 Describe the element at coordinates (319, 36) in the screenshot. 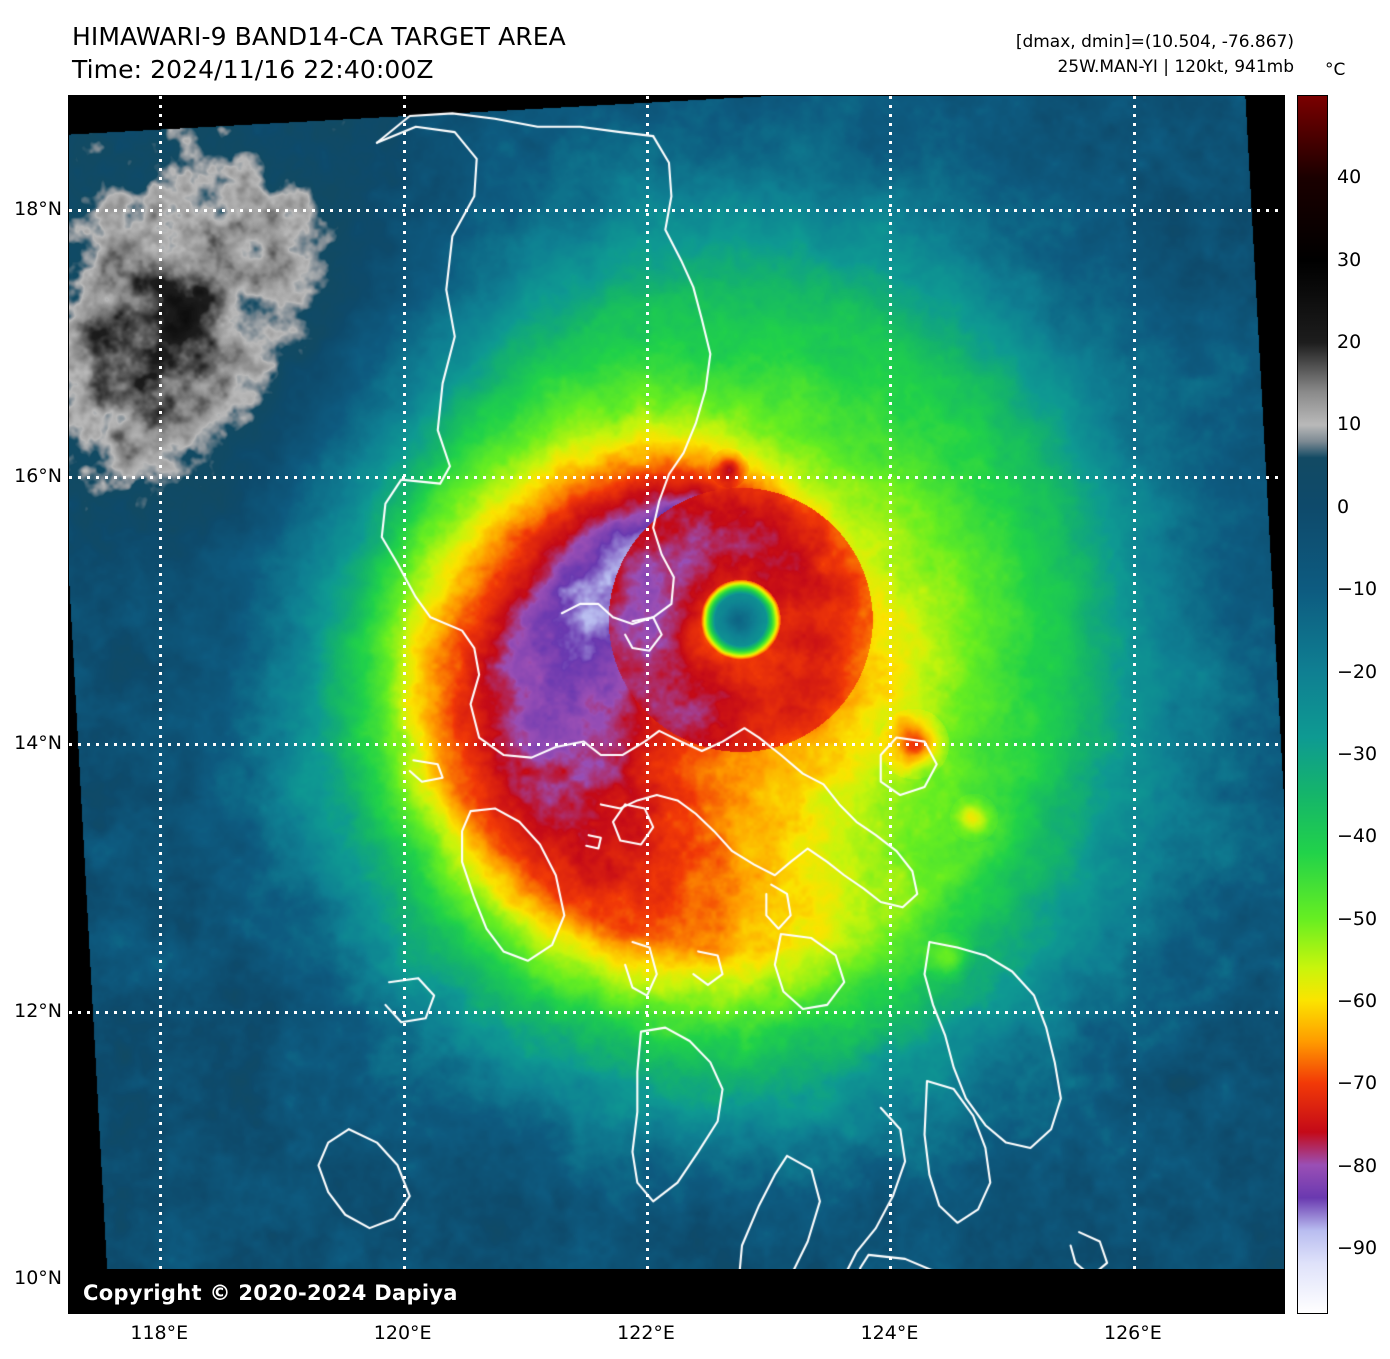

I see `product-title: HIMAWARI-9 BAND14-CA TARGET AREA` at that location.